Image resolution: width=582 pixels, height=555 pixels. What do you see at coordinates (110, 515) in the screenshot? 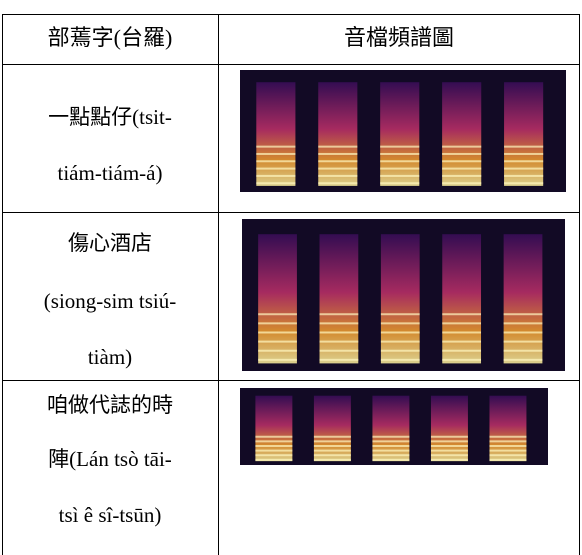
I see `cell-text: tsì ê sî-tsūn)` at bounding box center [110, 515].